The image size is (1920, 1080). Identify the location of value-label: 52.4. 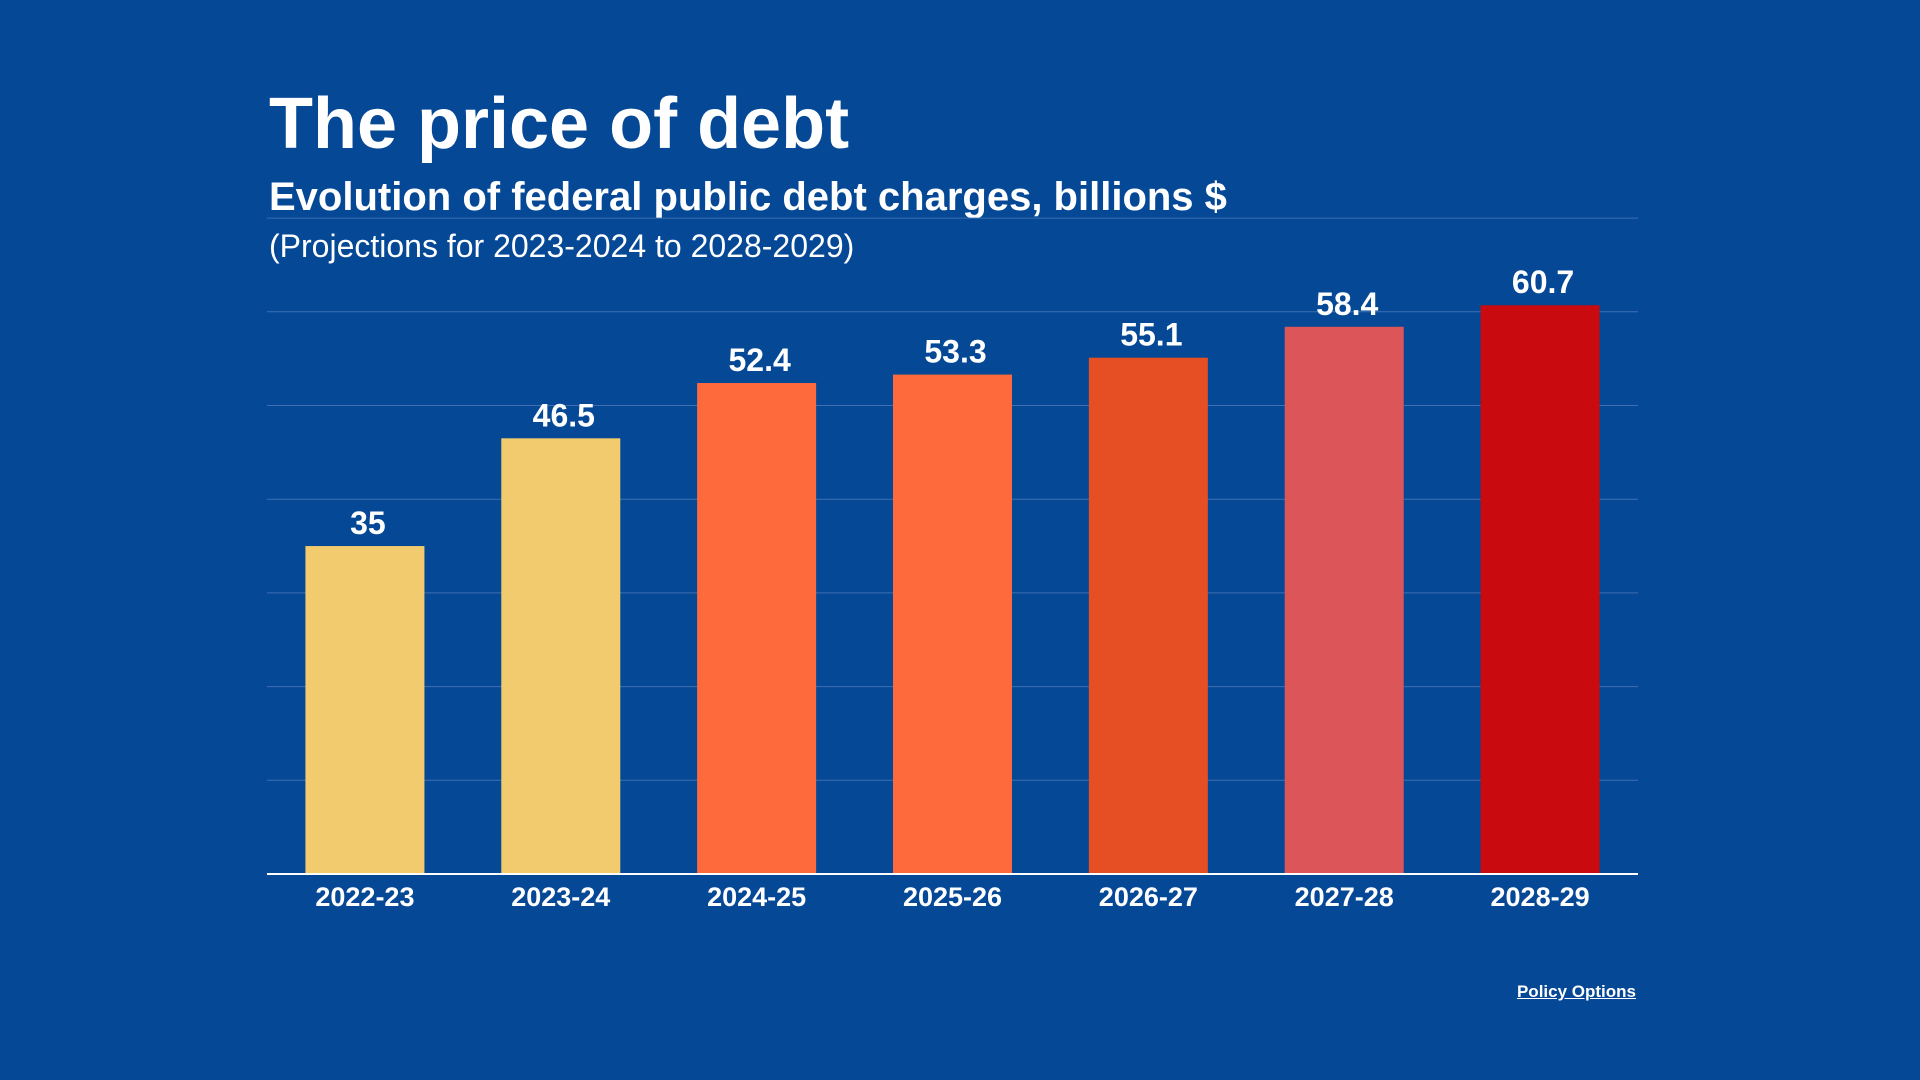
(760, 360).